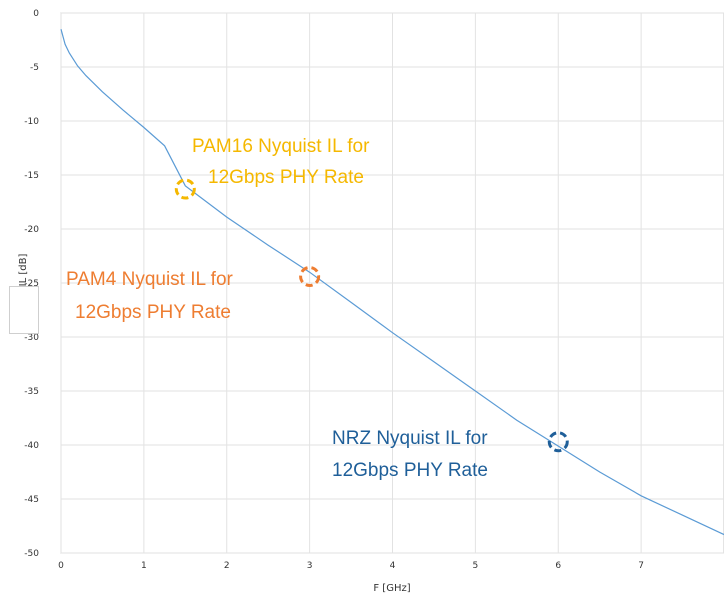 This screenshot has width=724, height=594. I want to click on y-tick-label: -25, so click(31, 284).